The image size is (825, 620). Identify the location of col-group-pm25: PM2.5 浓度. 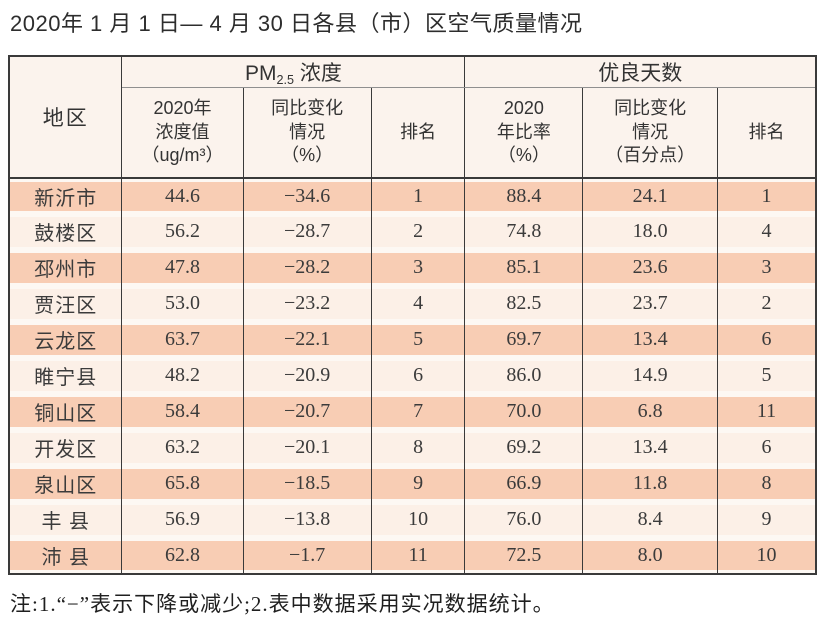
(293, 72).